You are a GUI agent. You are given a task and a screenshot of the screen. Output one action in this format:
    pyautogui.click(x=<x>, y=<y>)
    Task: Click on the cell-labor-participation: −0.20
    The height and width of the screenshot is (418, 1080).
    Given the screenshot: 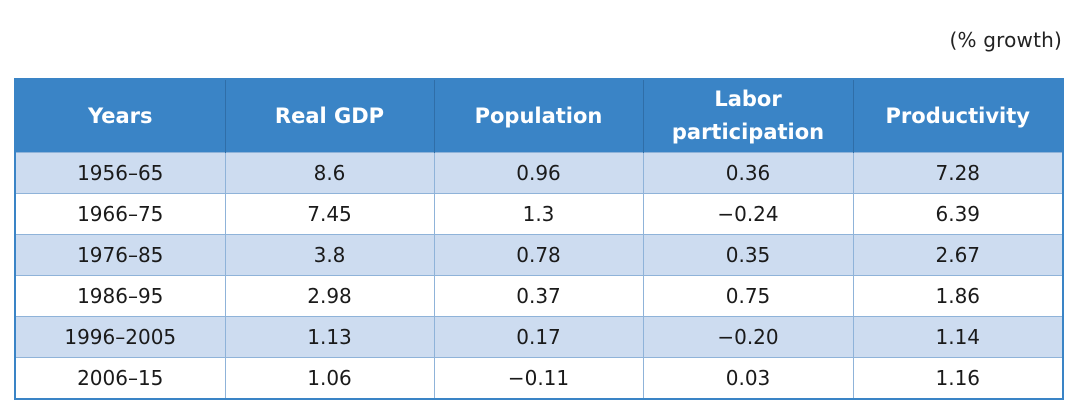 What is the action you would take?
    pyautogui.click(x=747, y=337)
    